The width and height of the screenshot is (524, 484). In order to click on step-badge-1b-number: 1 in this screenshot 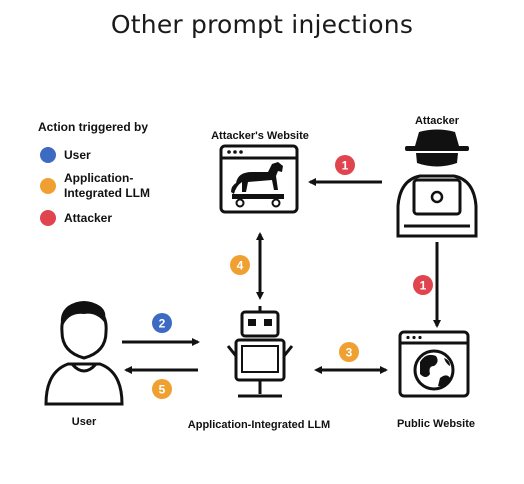, I will do `click(423, 286)`.